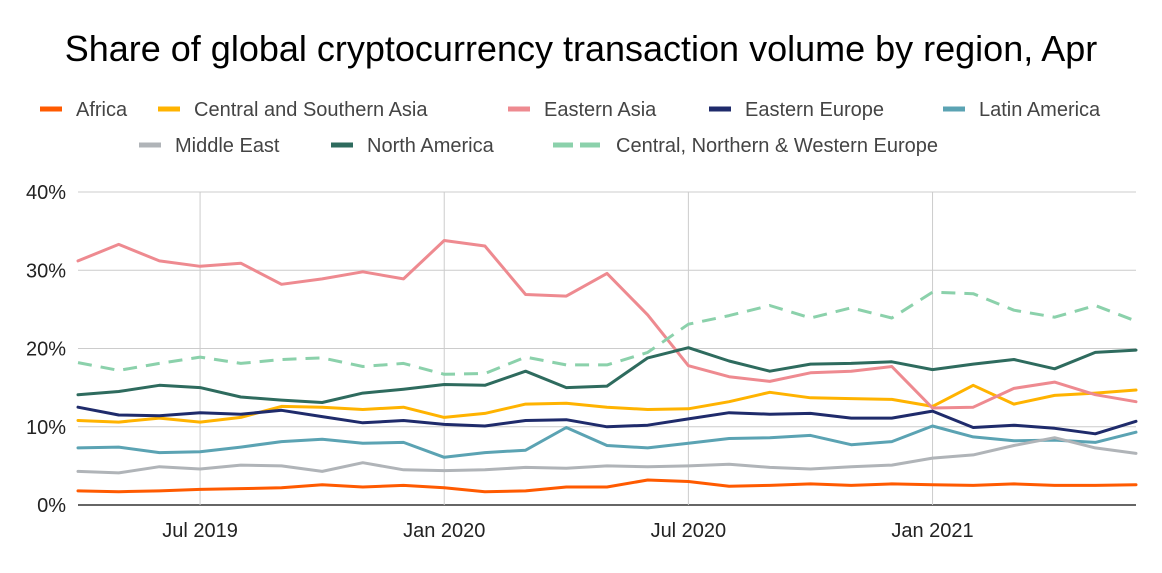  I want to click on y-tick-label: 10%, so click(46, 428).